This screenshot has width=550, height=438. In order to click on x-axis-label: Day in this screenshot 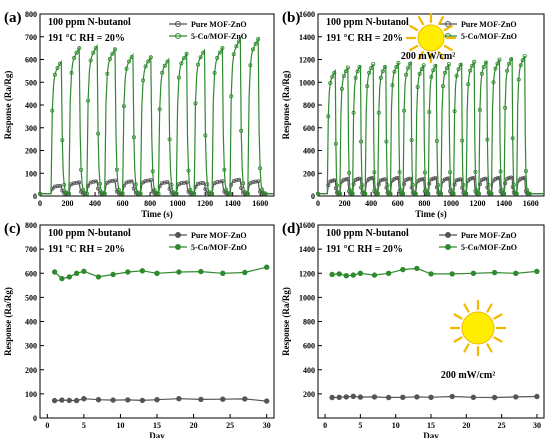, I will do `click(157, 434)`.